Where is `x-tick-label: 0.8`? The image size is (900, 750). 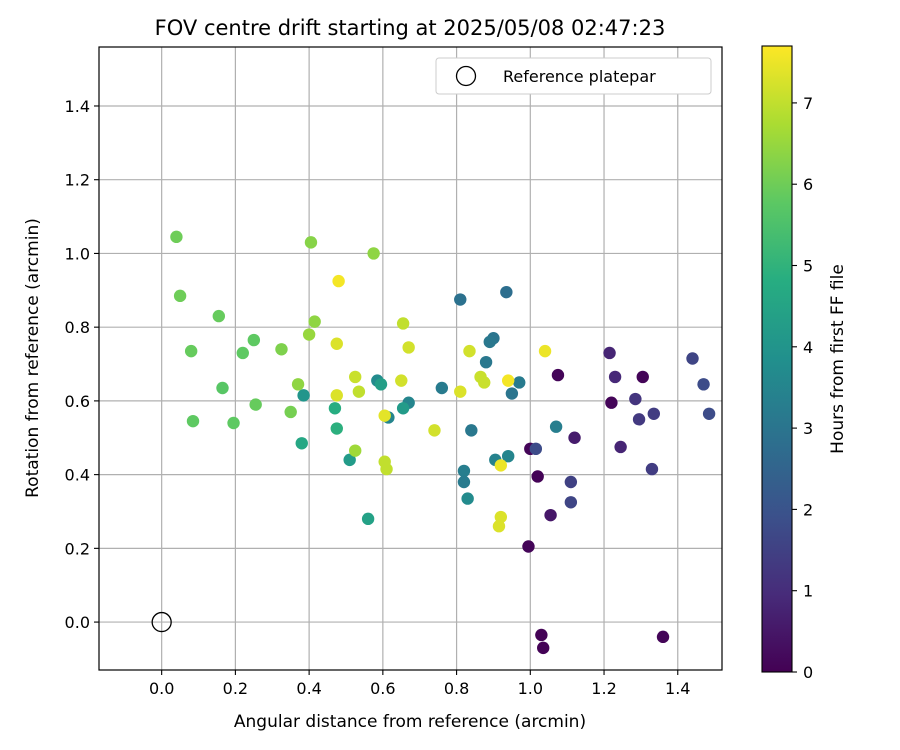 x-tick-label: 0.8 is located at coordinates (456, 688).